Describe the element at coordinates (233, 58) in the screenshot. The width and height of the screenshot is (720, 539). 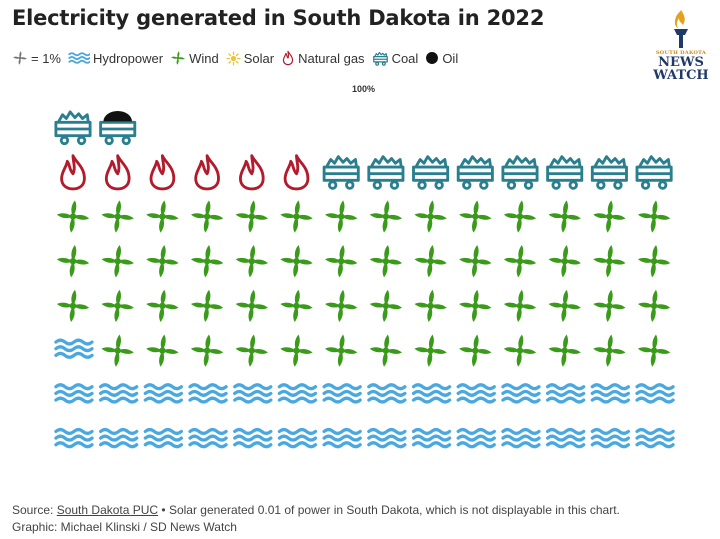
I see `sun-icon` at that location.